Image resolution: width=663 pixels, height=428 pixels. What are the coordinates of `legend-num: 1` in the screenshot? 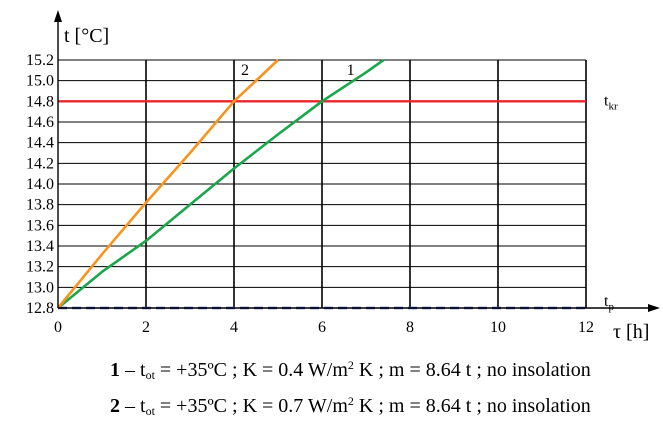 It's located at (115, 370).